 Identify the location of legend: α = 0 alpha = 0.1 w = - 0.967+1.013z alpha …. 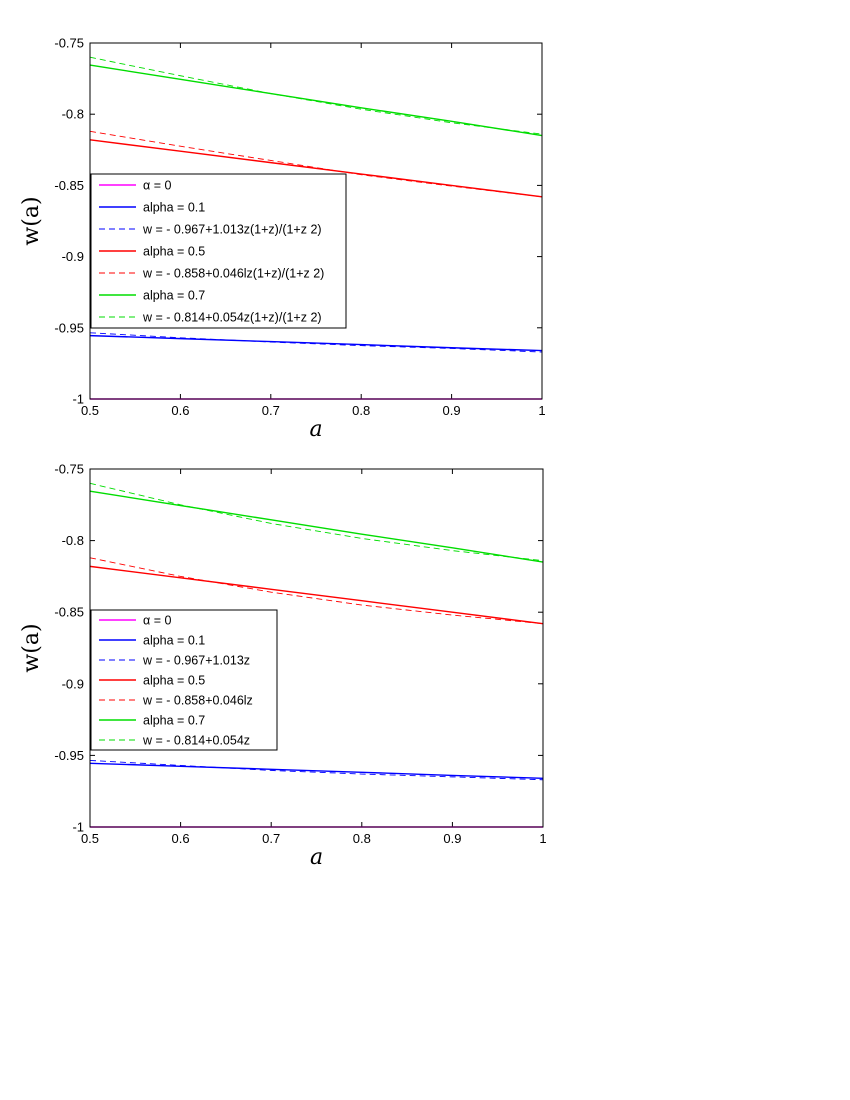
(184, 680).